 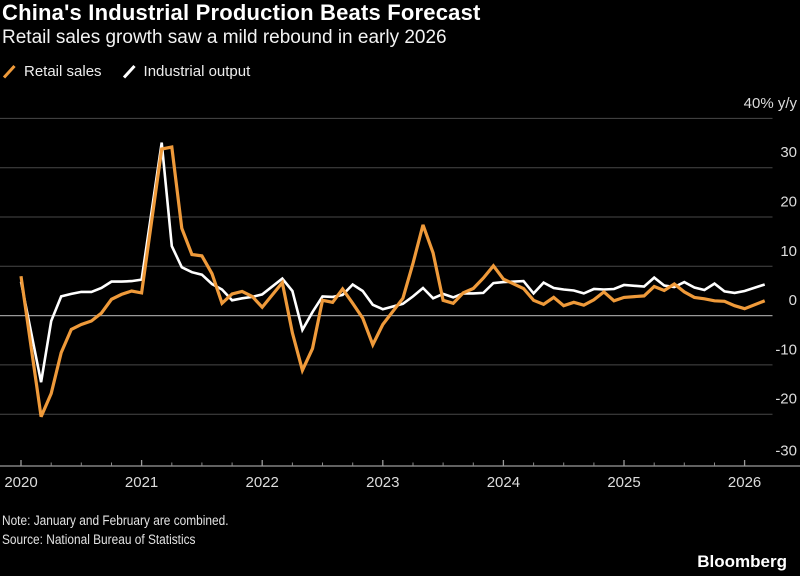 I want to click on y-axis-labels: 40% y/y 30 20 10 0 -10 -20 -30, so click(x=771, y=277).